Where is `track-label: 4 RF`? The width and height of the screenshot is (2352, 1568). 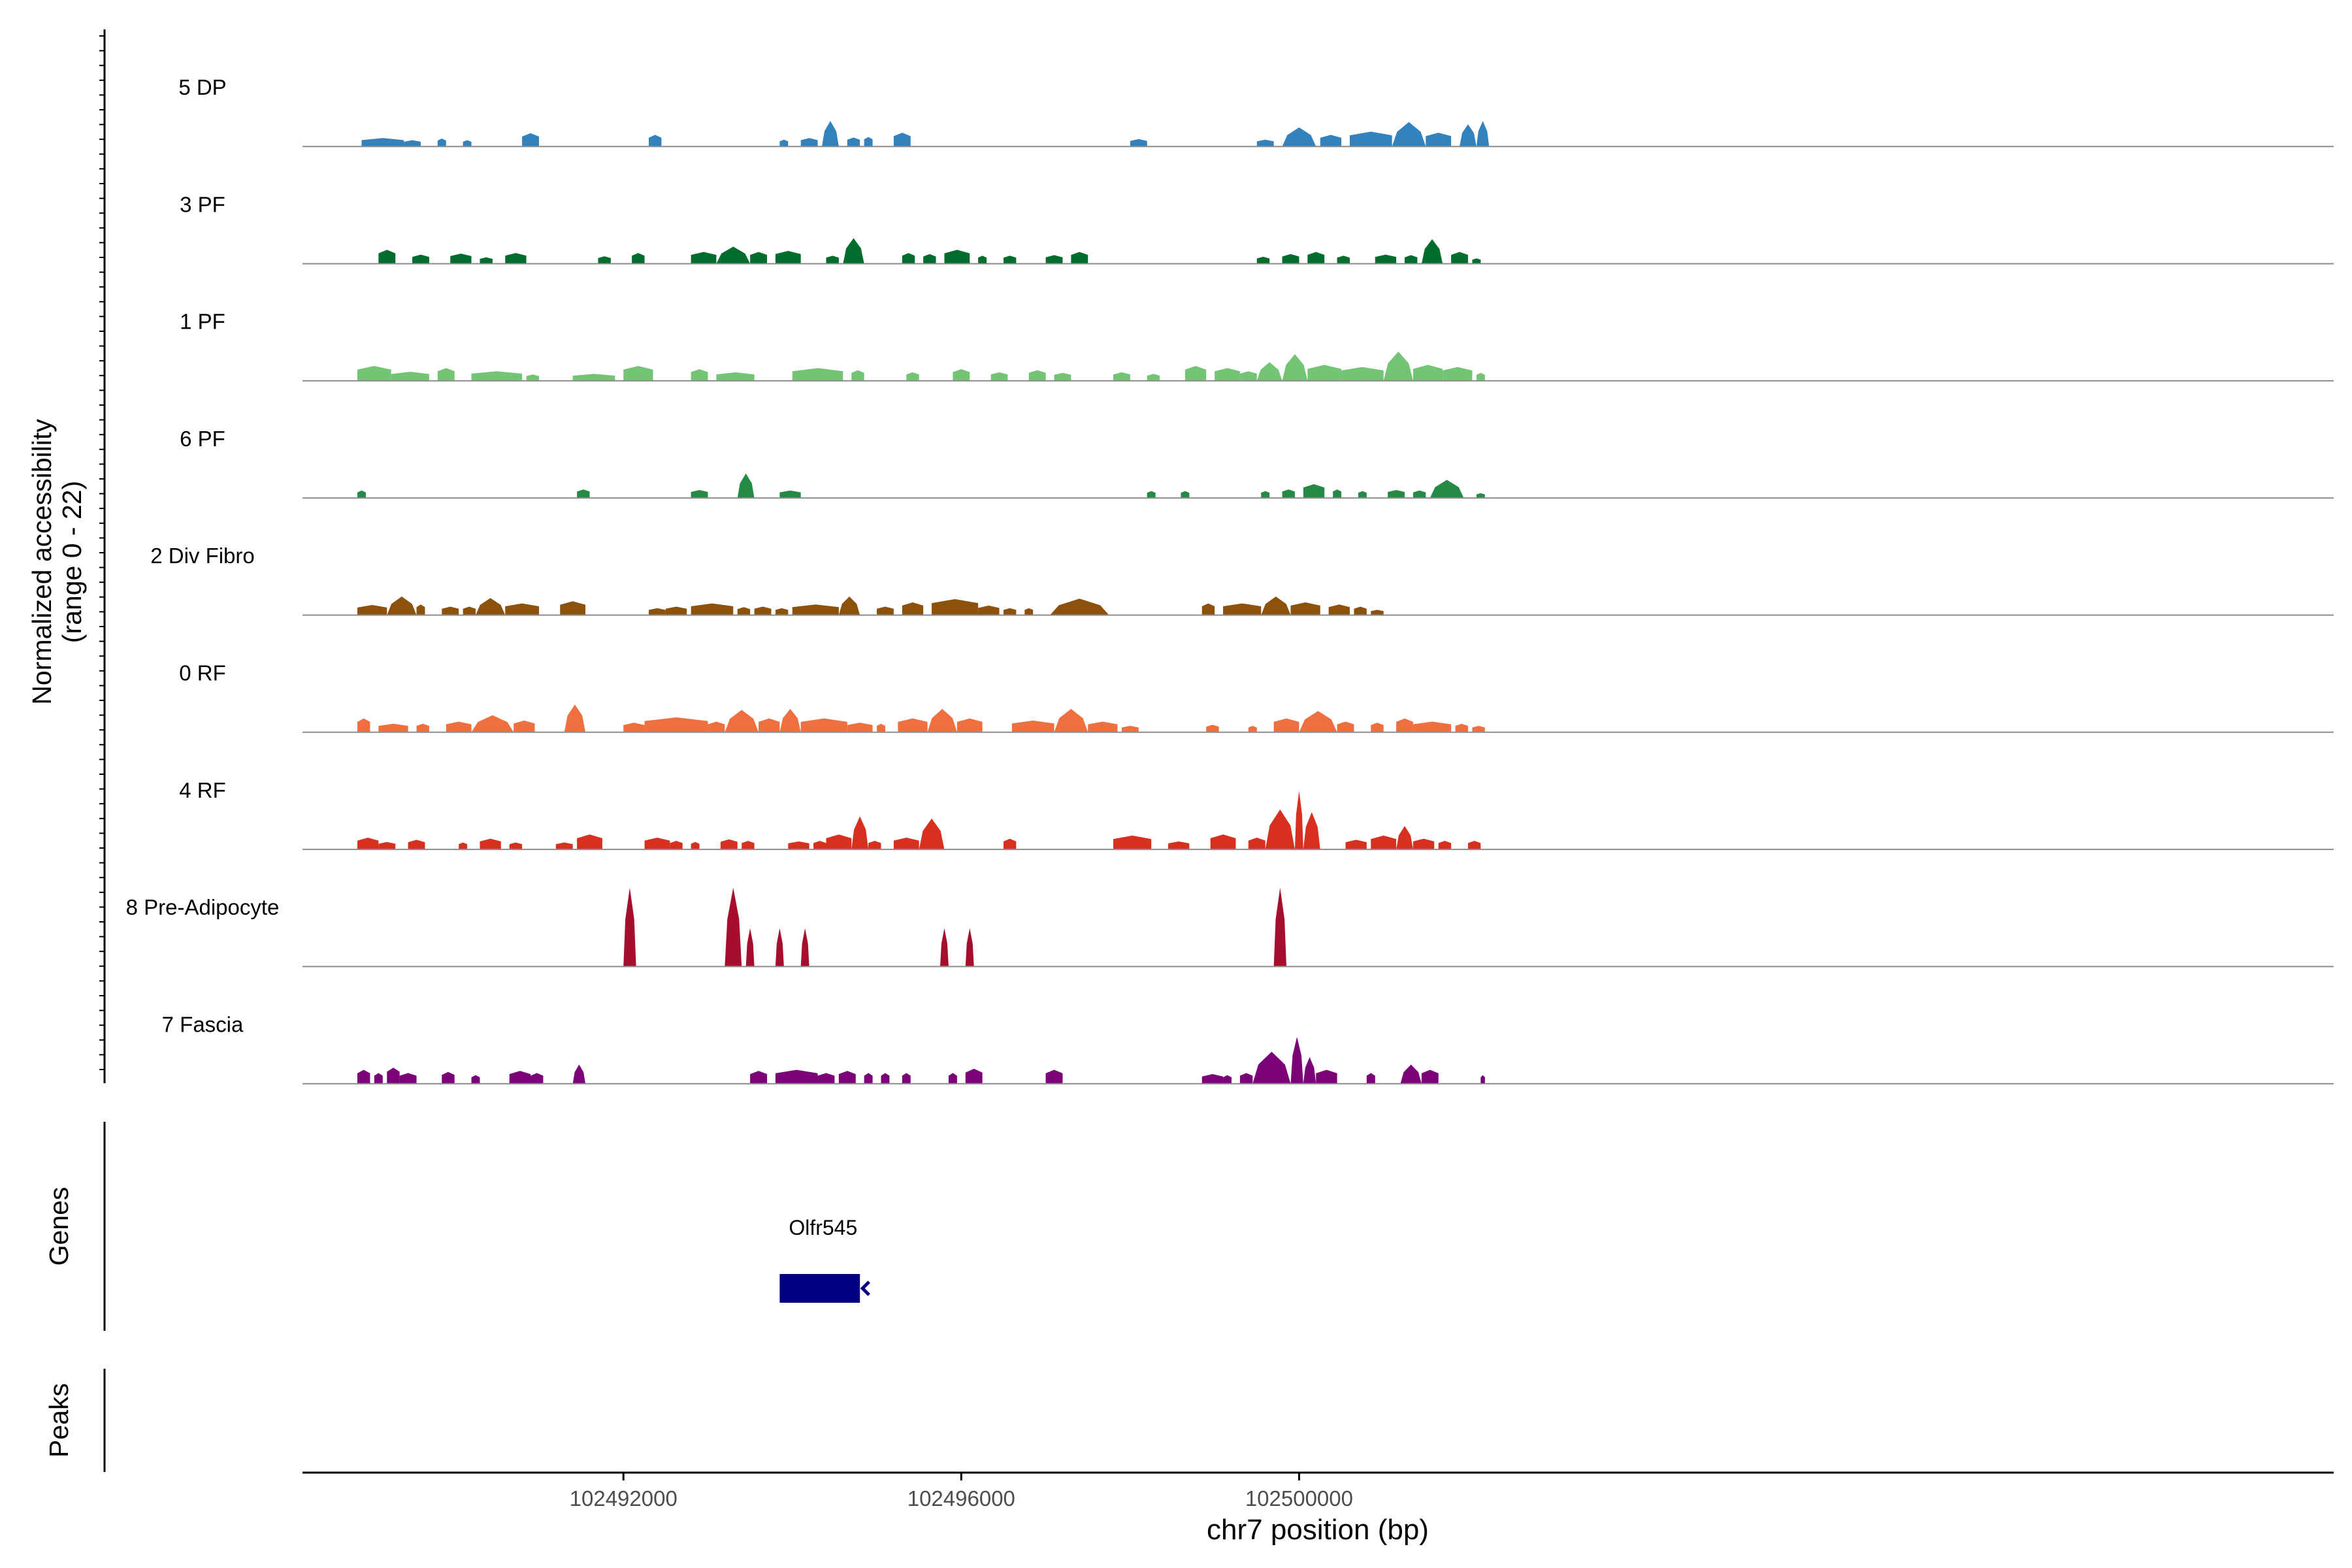
track-label: 4 RF is located at coordinates (202, 790).